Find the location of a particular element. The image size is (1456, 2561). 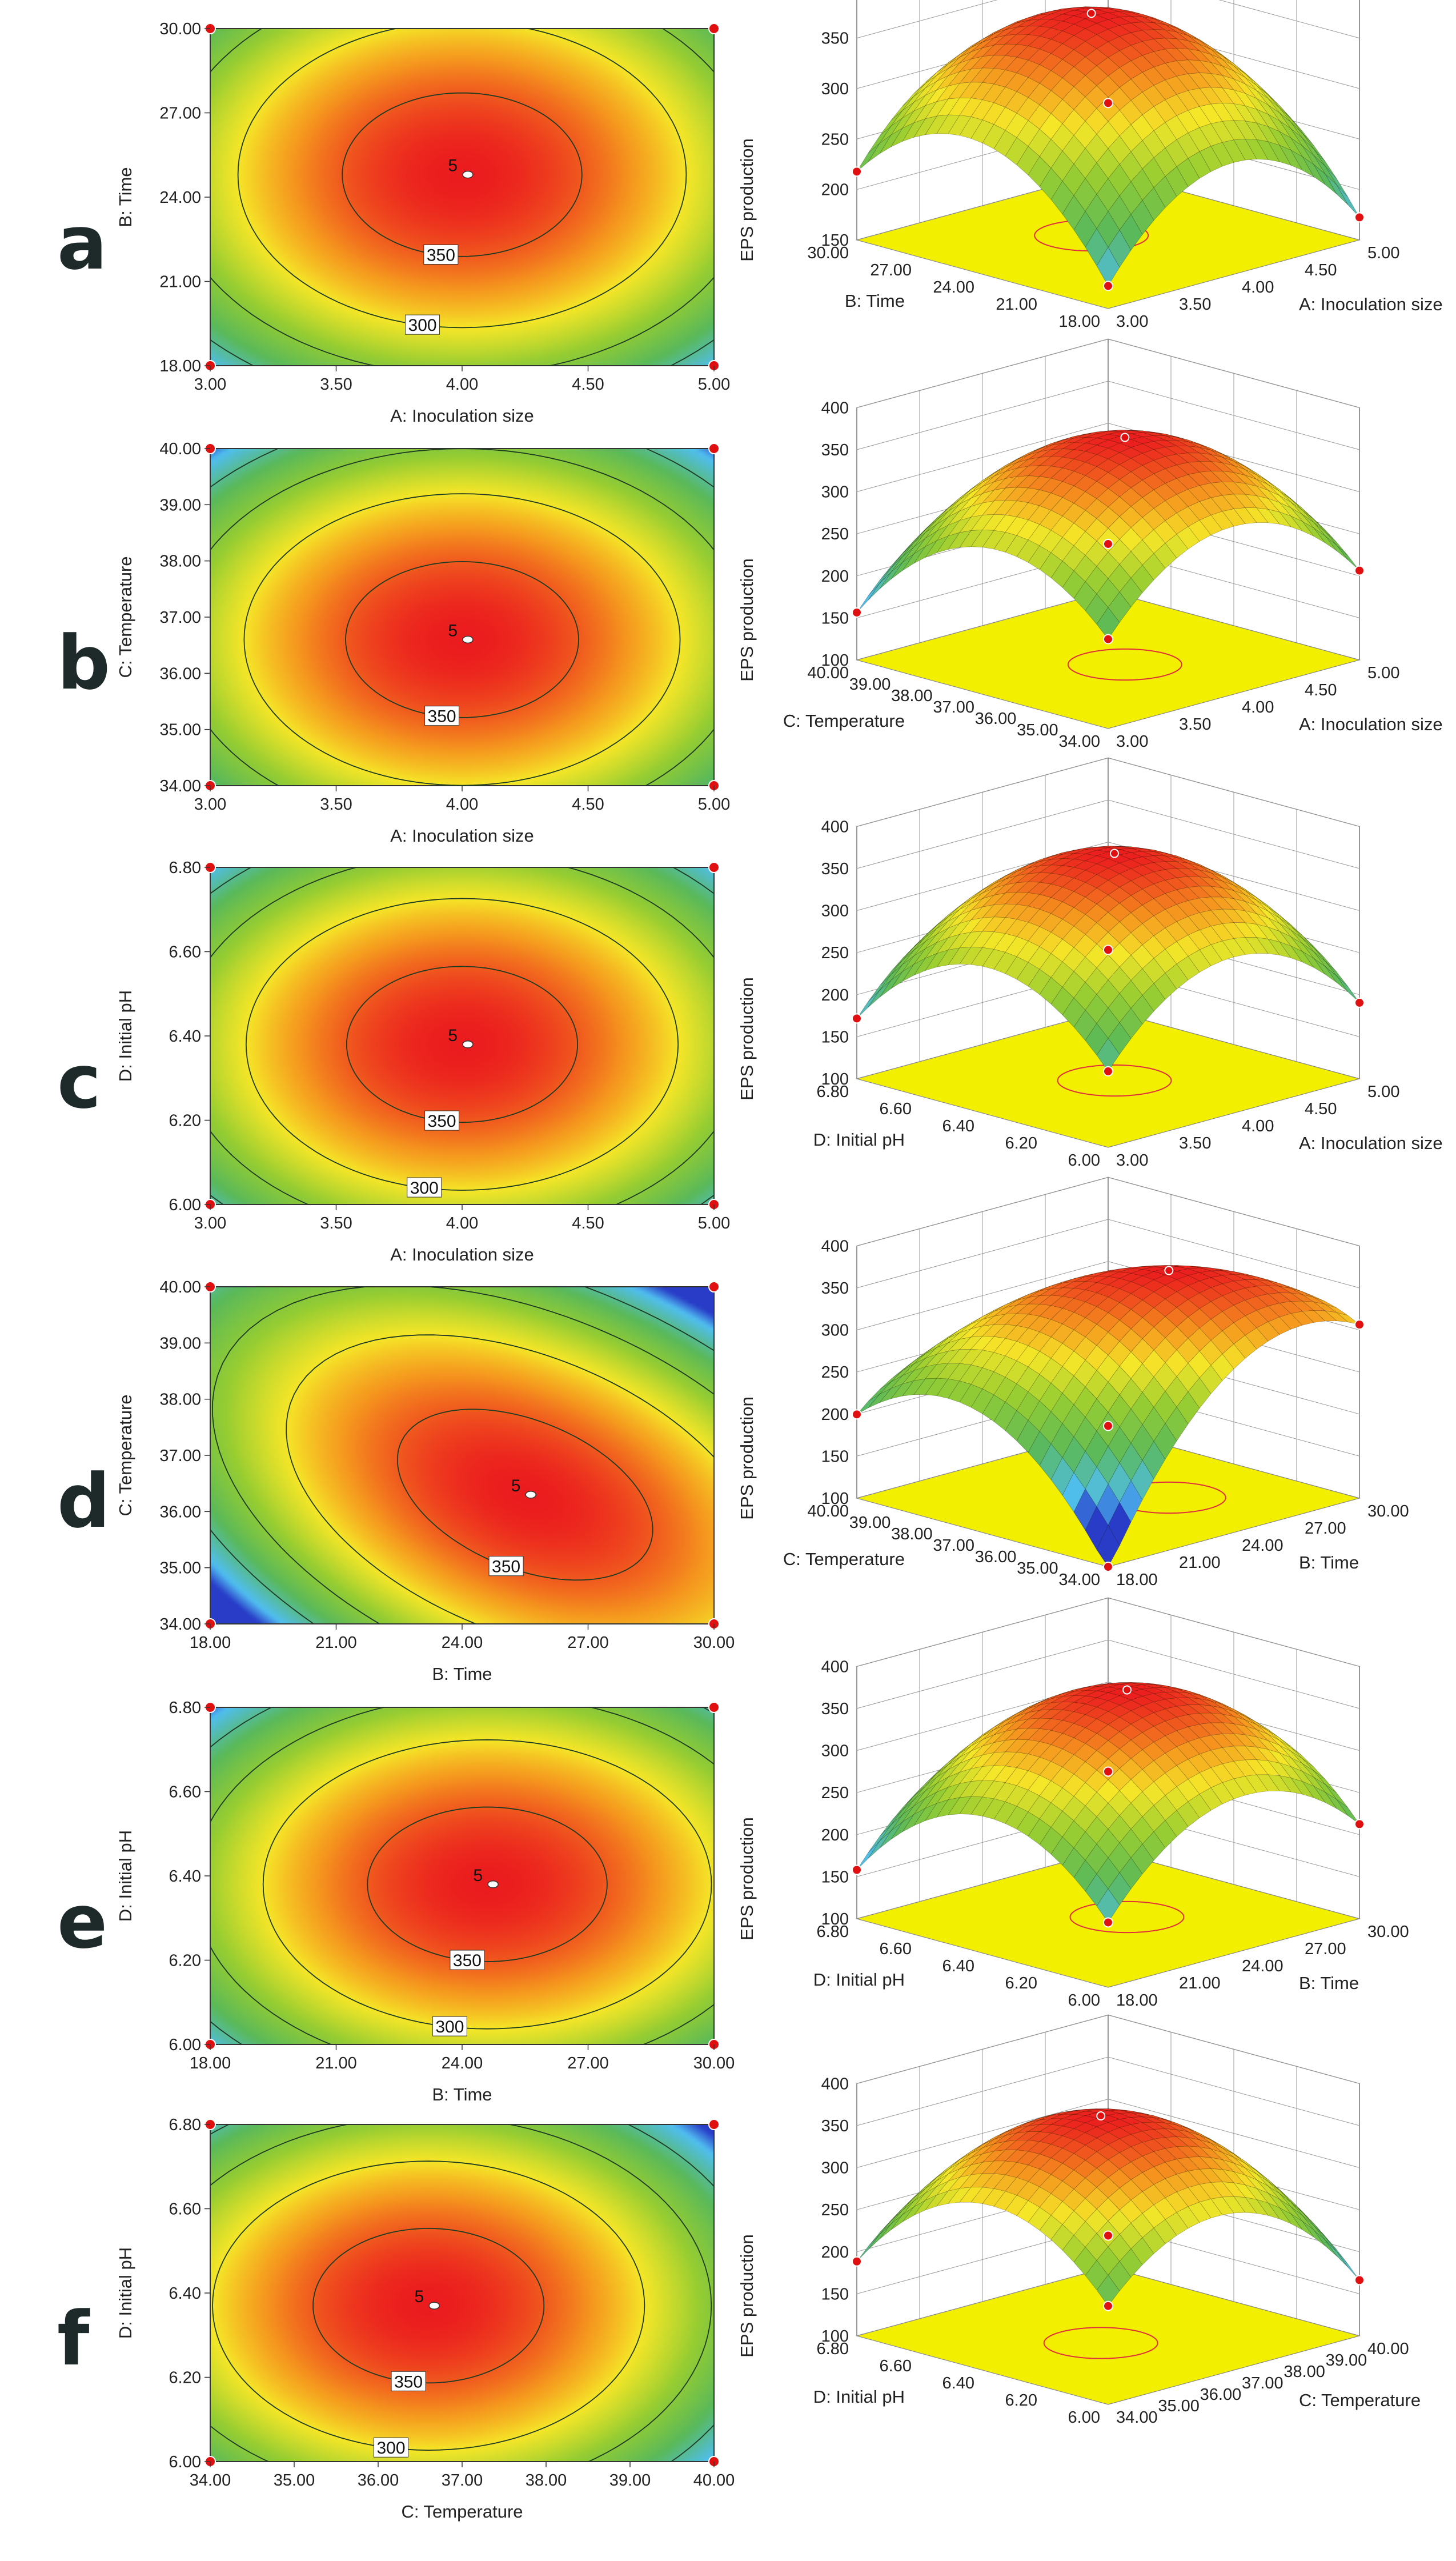

z-tick-label: 250 is located at coordinates (835, 953).